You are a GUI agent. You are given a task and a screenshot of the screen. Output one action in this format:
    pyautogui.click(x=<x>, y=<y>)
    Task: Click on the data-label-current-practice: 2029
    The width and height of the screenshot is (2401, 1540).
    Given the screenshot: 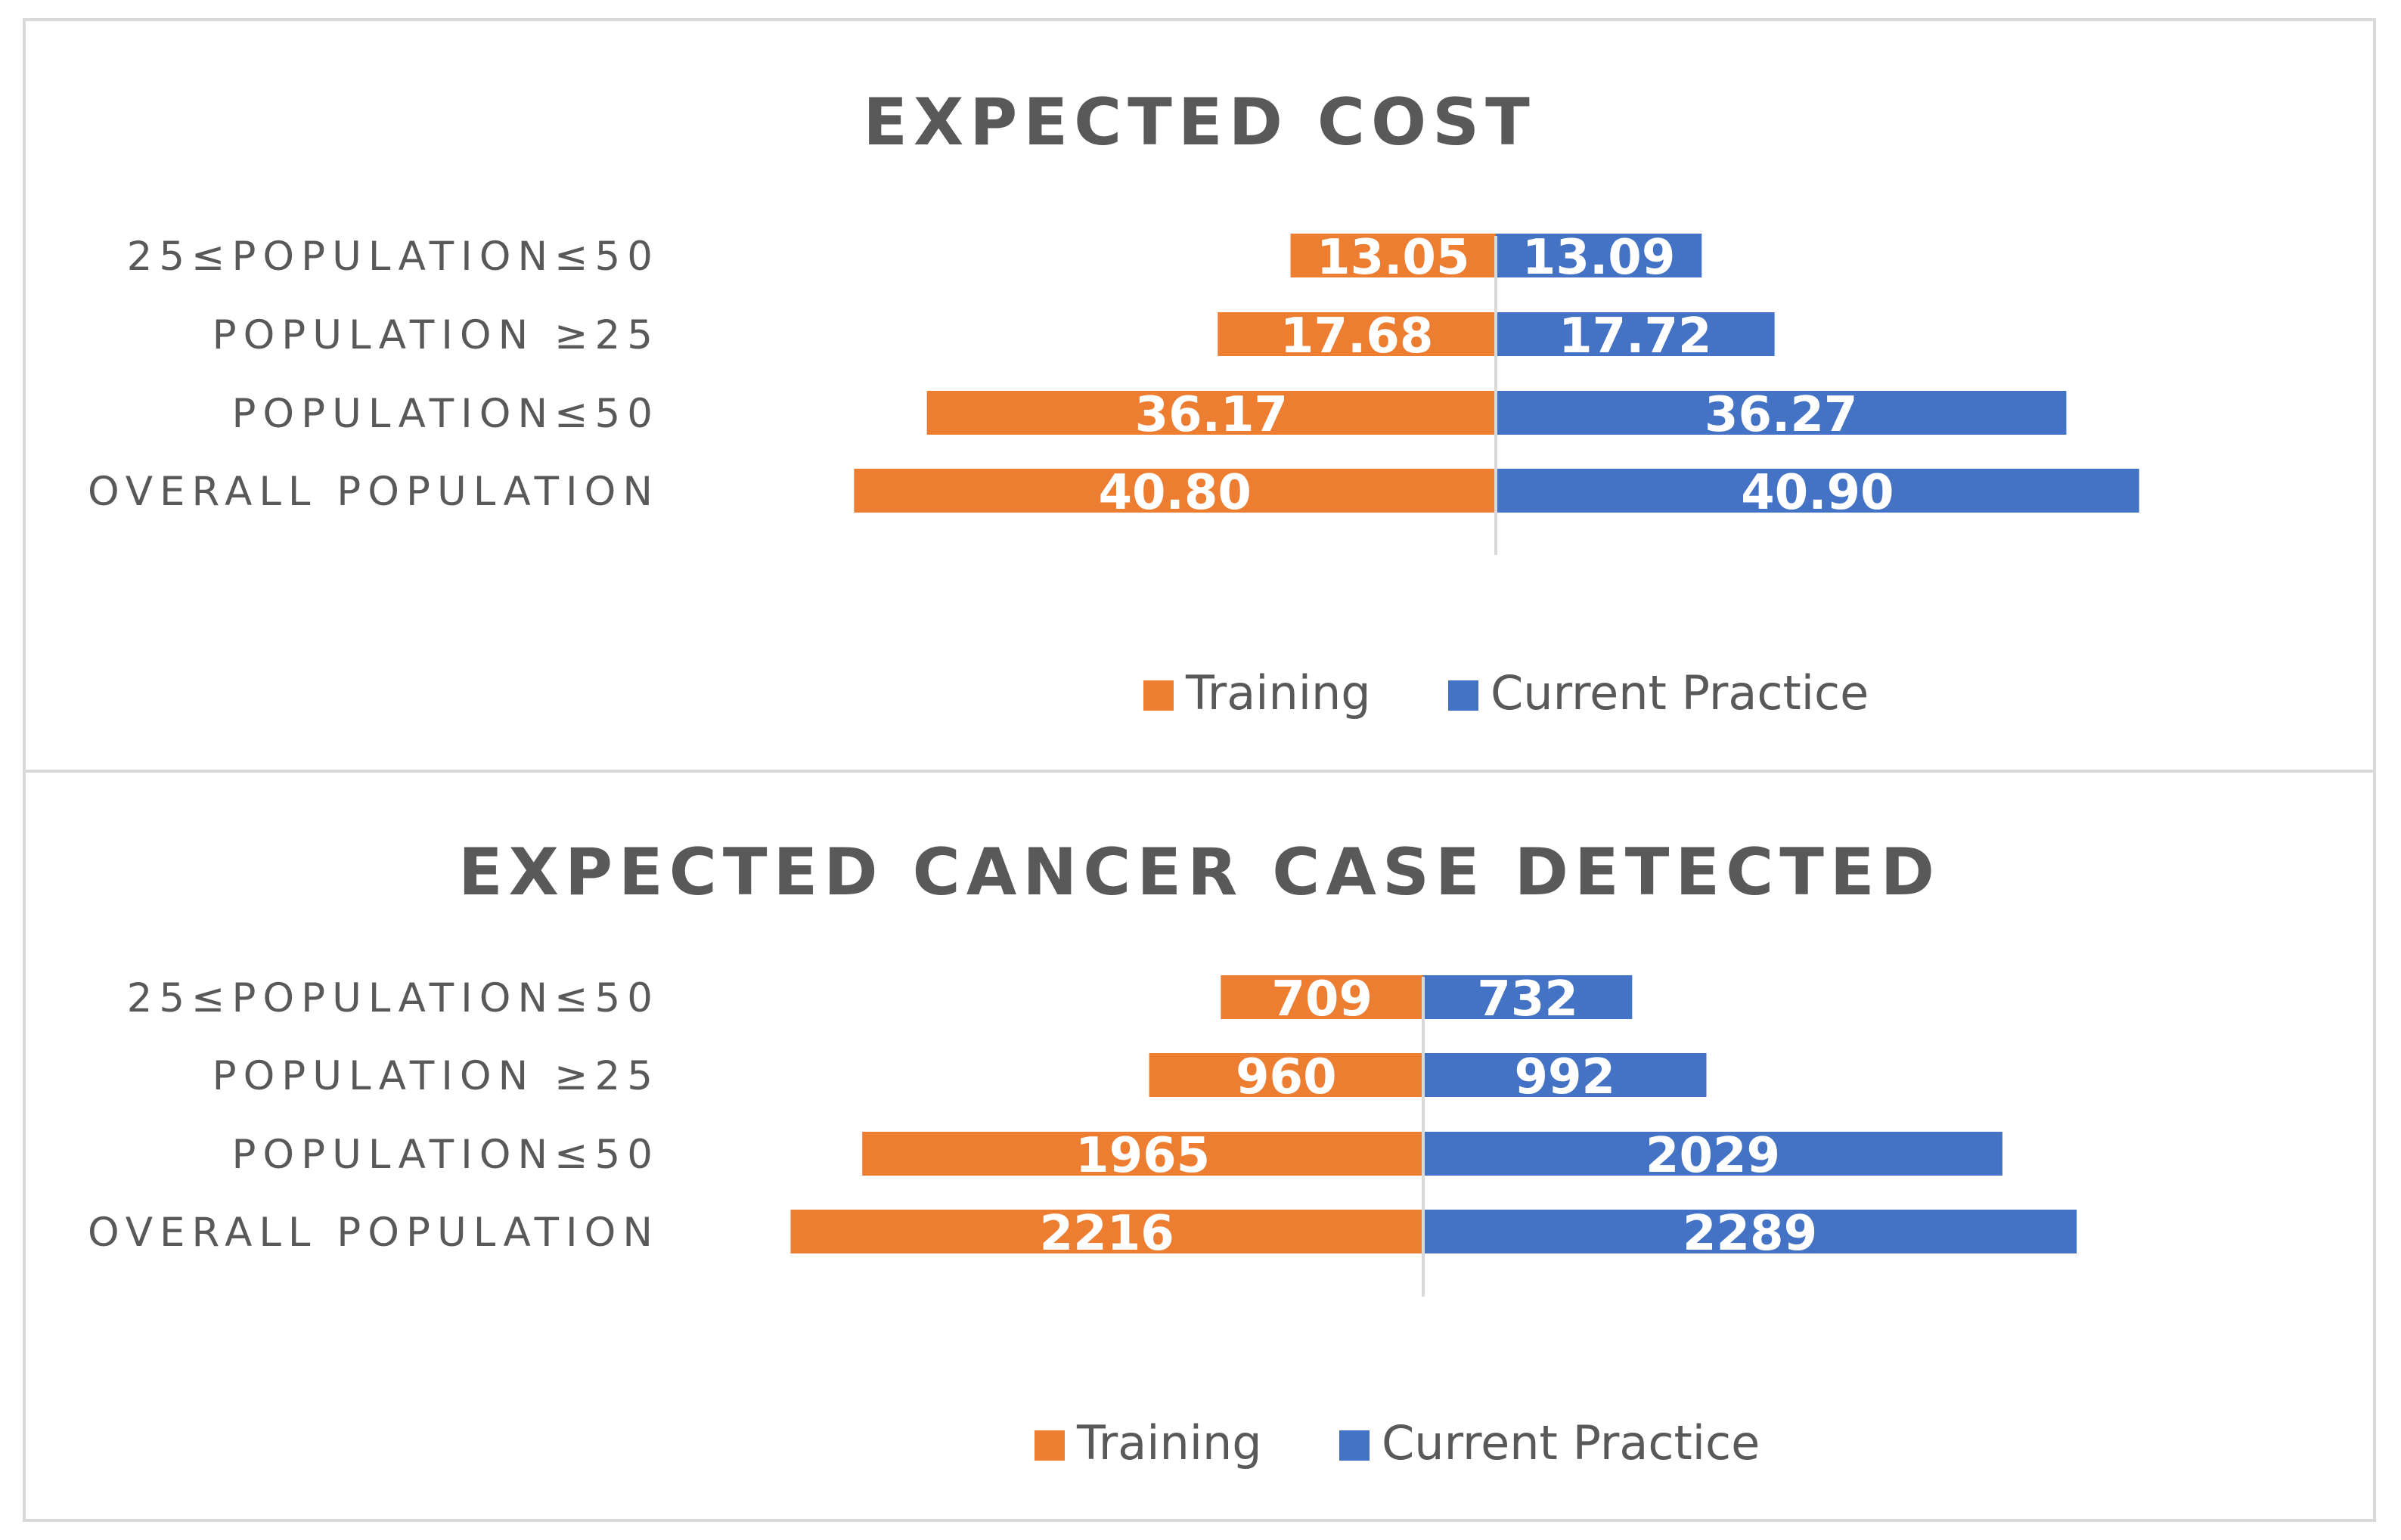 What is the action you would take?
    pyautogui.click(x=1713, y=1156)
    